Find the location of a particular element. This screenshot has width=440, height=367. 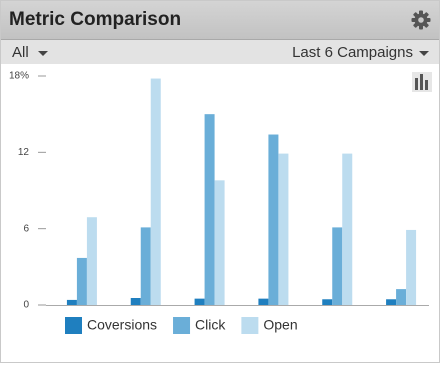

chart-type-icon is located at coordinates (422, 82).